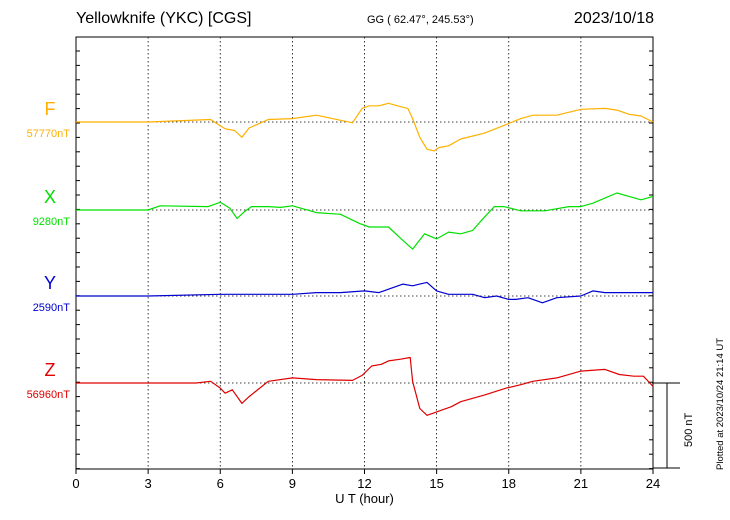 This screenshot has width=730, height=520. What do you see at coordinates (50, 197) in the screenshot?
I see `series-name-X: X` at bounding box center [50, 197].